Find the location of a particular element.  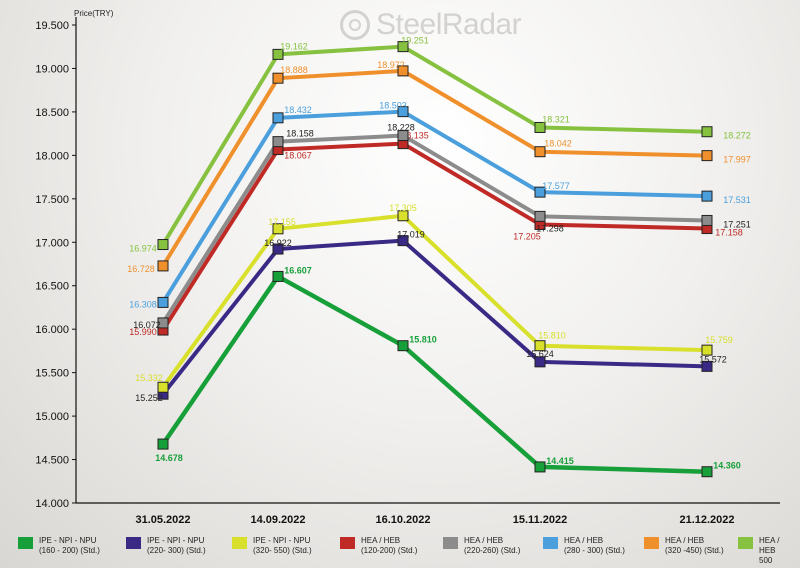

y-tick-label: 19.000 is located at coordinates (52, 69).